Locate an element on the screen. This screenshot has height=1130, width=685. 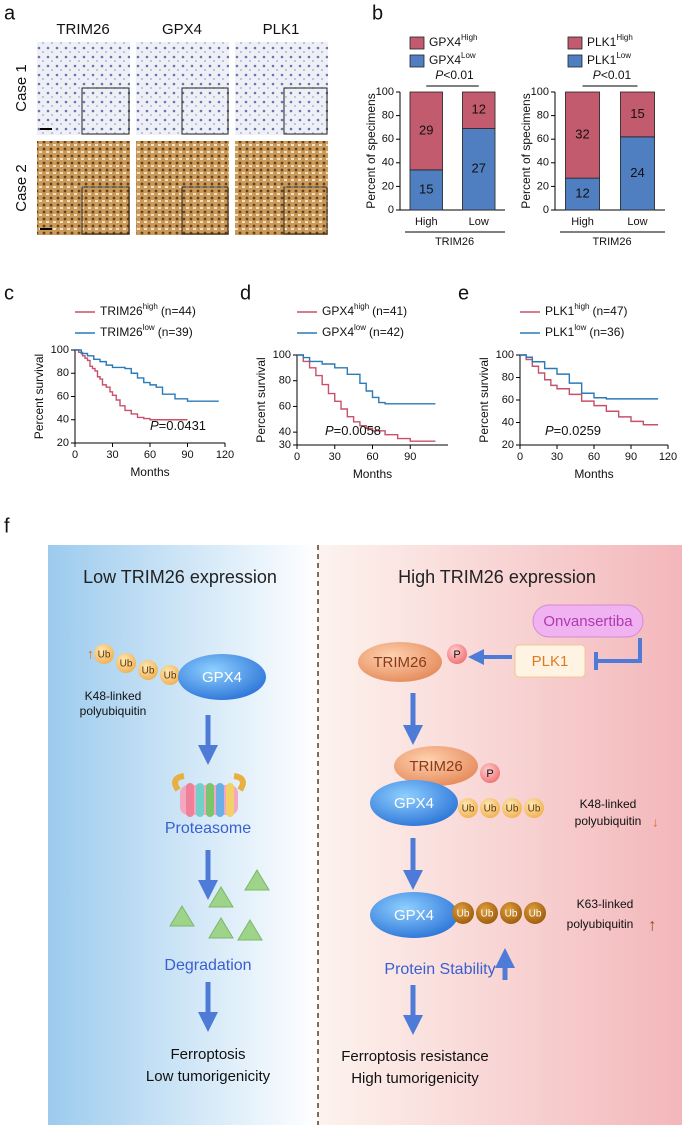
inhibition is located at coordinates (618, 654).